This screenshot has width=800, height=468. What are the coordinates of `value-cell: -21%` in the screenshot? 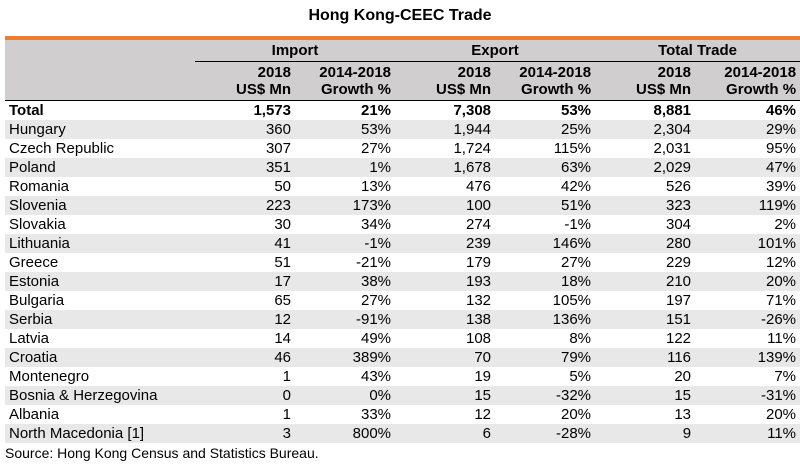 It's located at (373, 262).